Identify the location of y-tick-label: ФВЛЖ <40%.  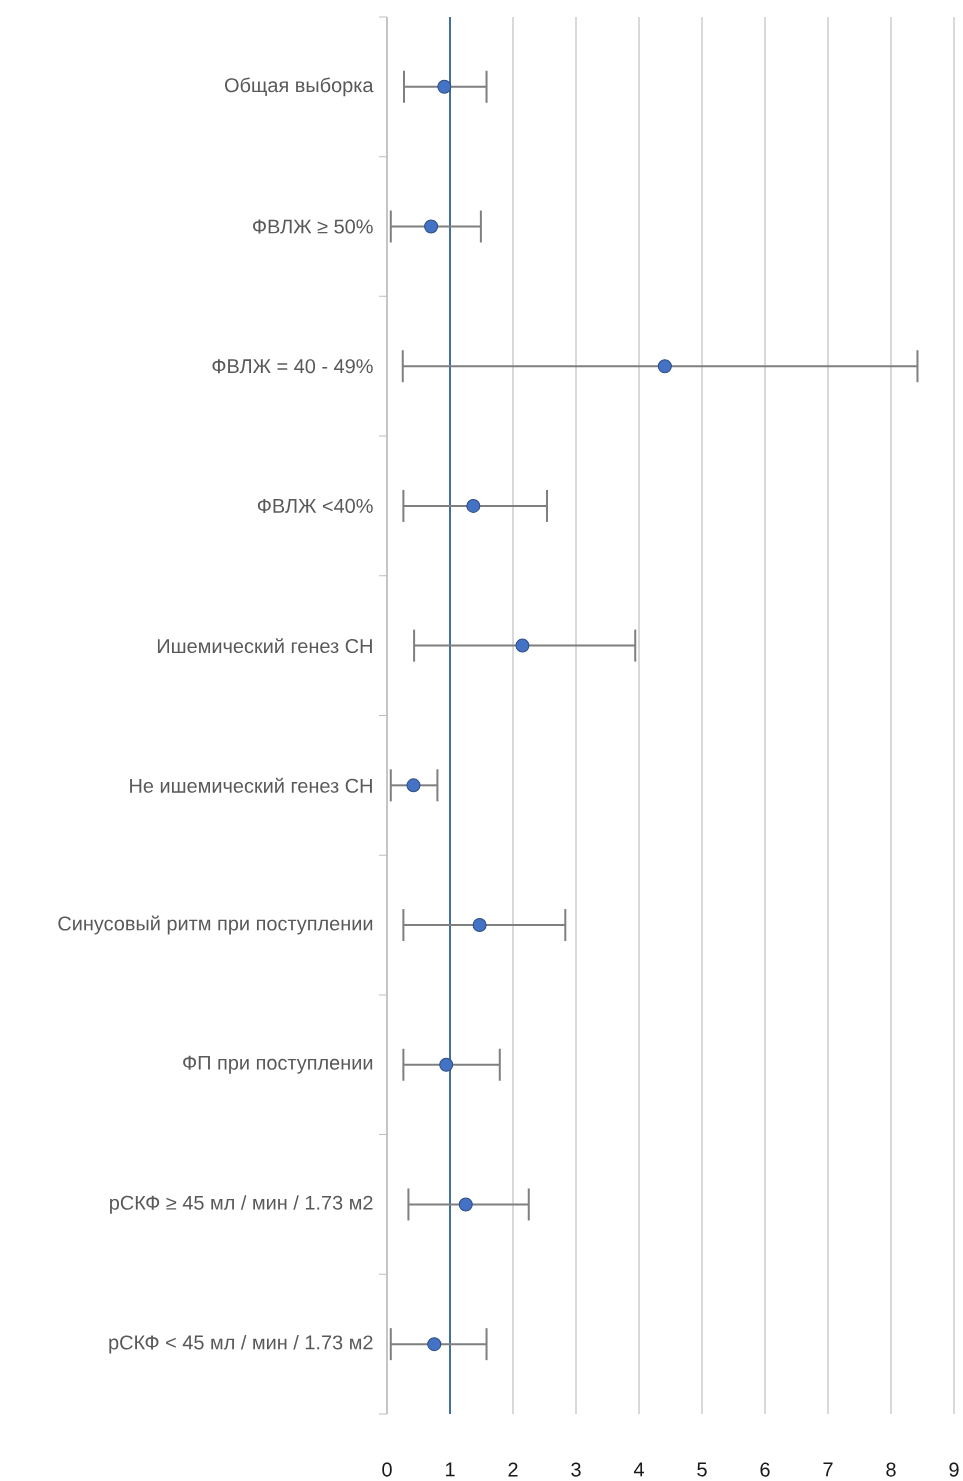
(315, 505).